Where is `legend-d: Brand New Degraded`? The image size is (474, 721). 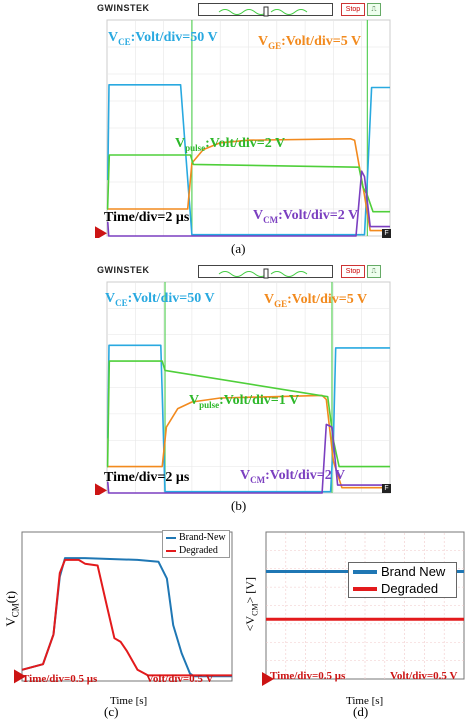 legend-d: Brand New Degraded is located at coordinates (402, 580).